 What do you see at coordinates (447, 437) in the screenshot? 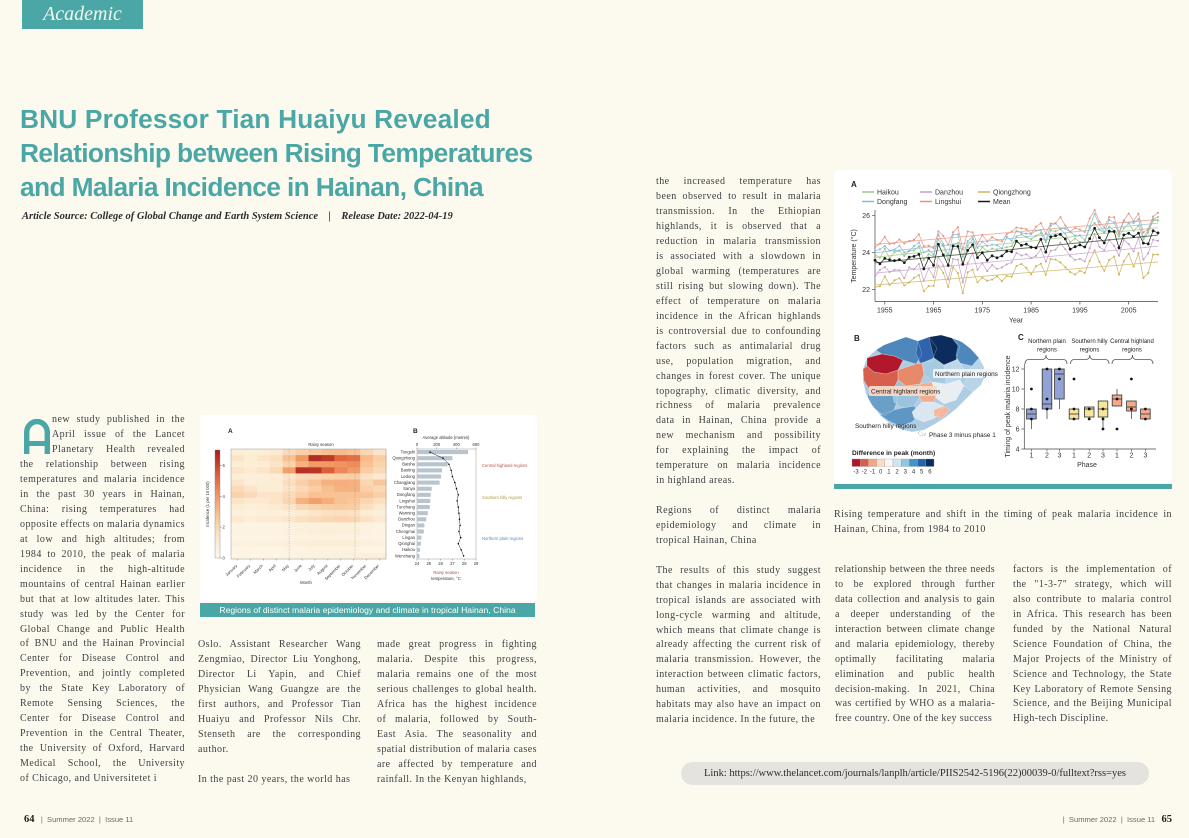
I see `svg-text: Average altitude (metres)` at bounding box center [447, 437].